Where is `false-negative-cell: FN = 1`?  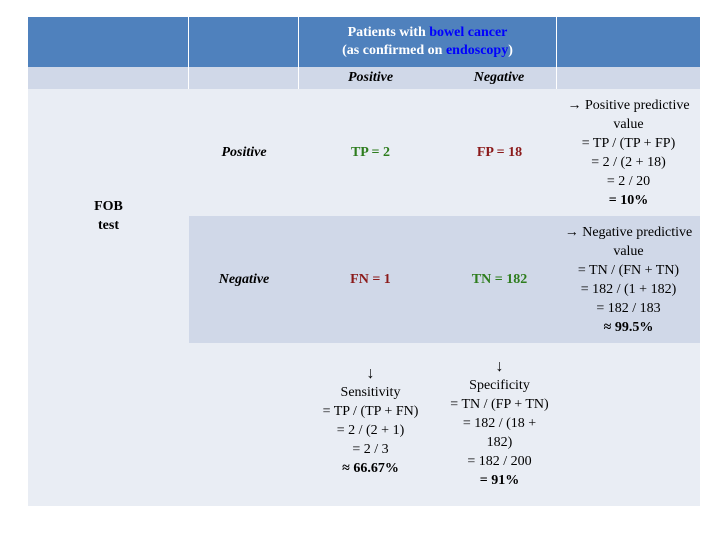 false-negative-cell: FN = 1 is located at coordinates (370, 279).